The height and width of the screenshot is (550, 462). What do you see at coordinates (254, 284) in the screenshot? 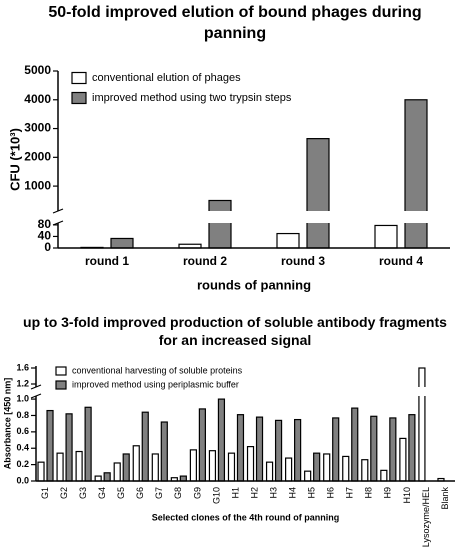
I see `x-axis-title: rounds of panning` at bounding box center [254, 284].